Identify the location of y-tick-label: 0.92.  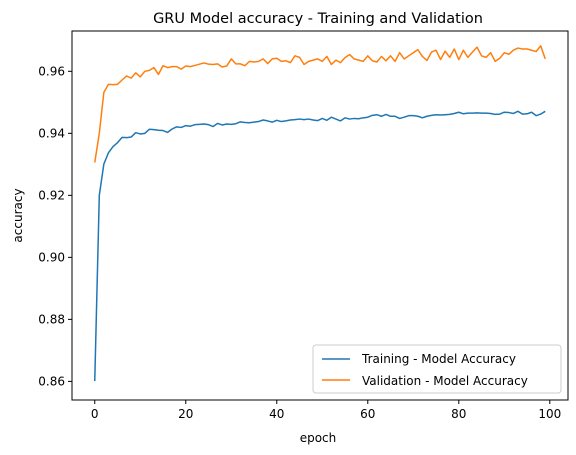
(51, 195).